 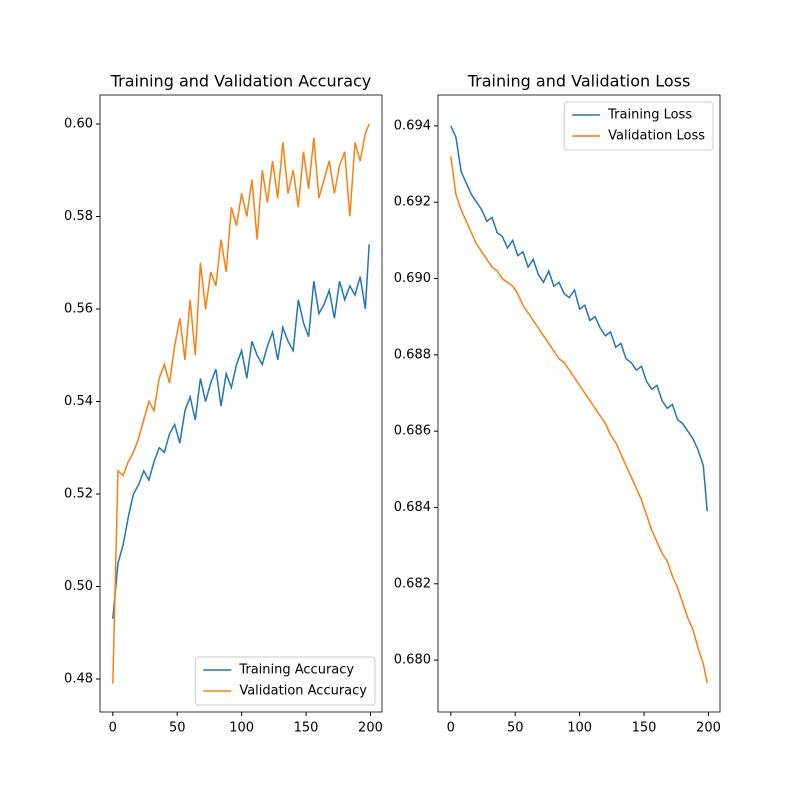 What do you see at coordinates (78, 586) in the screenshot?
I see `y-tick-label: 0.50` at bounding box center [78, 586].